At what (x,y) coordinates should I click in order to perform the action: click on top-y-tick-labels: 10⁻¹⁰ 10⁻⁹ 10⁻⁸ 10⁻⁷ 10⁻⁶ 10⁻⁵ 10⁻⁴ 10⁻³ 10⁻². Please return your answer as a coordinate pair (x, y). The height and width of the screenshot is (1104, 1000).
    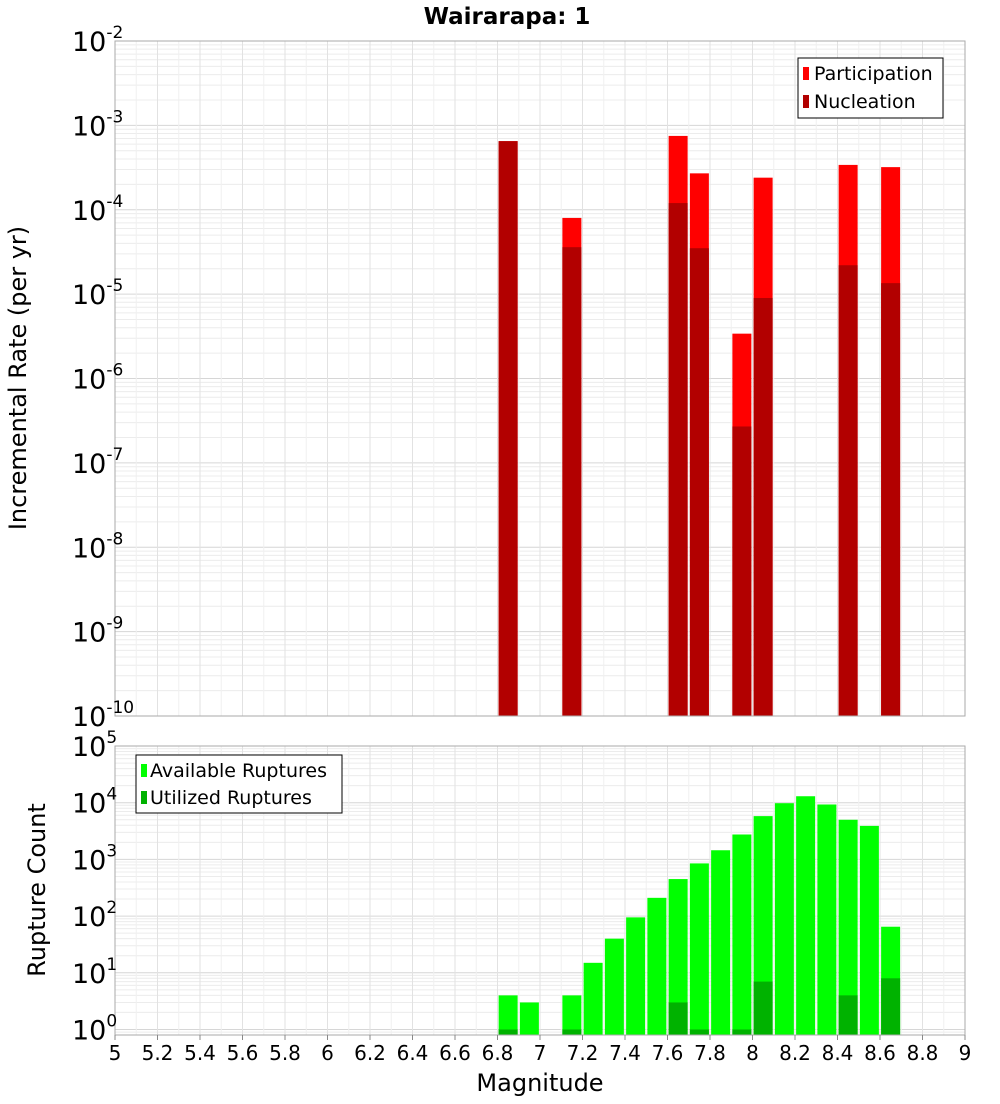
    Looking at the image, I should click on (103, 378).